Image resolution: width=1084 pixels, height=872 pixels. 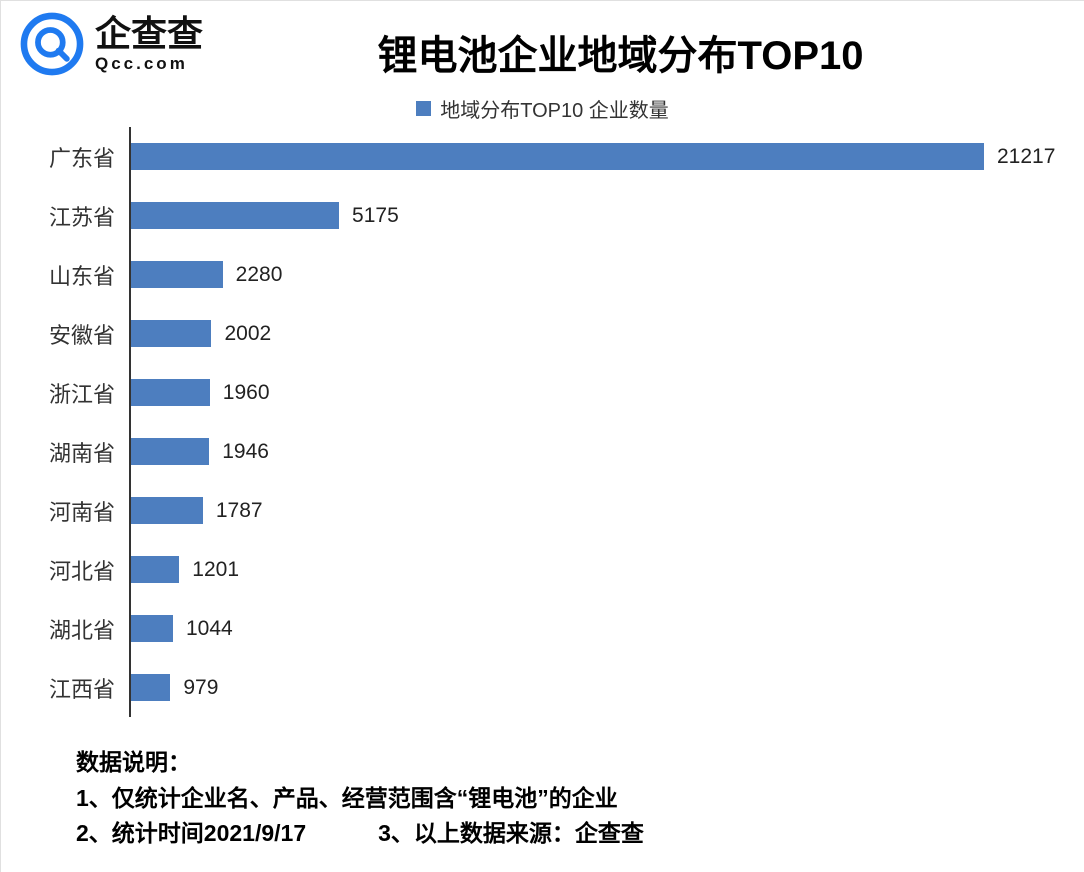 I want to click on bar-row: 山东省 2280, so click(x=542, y=274).